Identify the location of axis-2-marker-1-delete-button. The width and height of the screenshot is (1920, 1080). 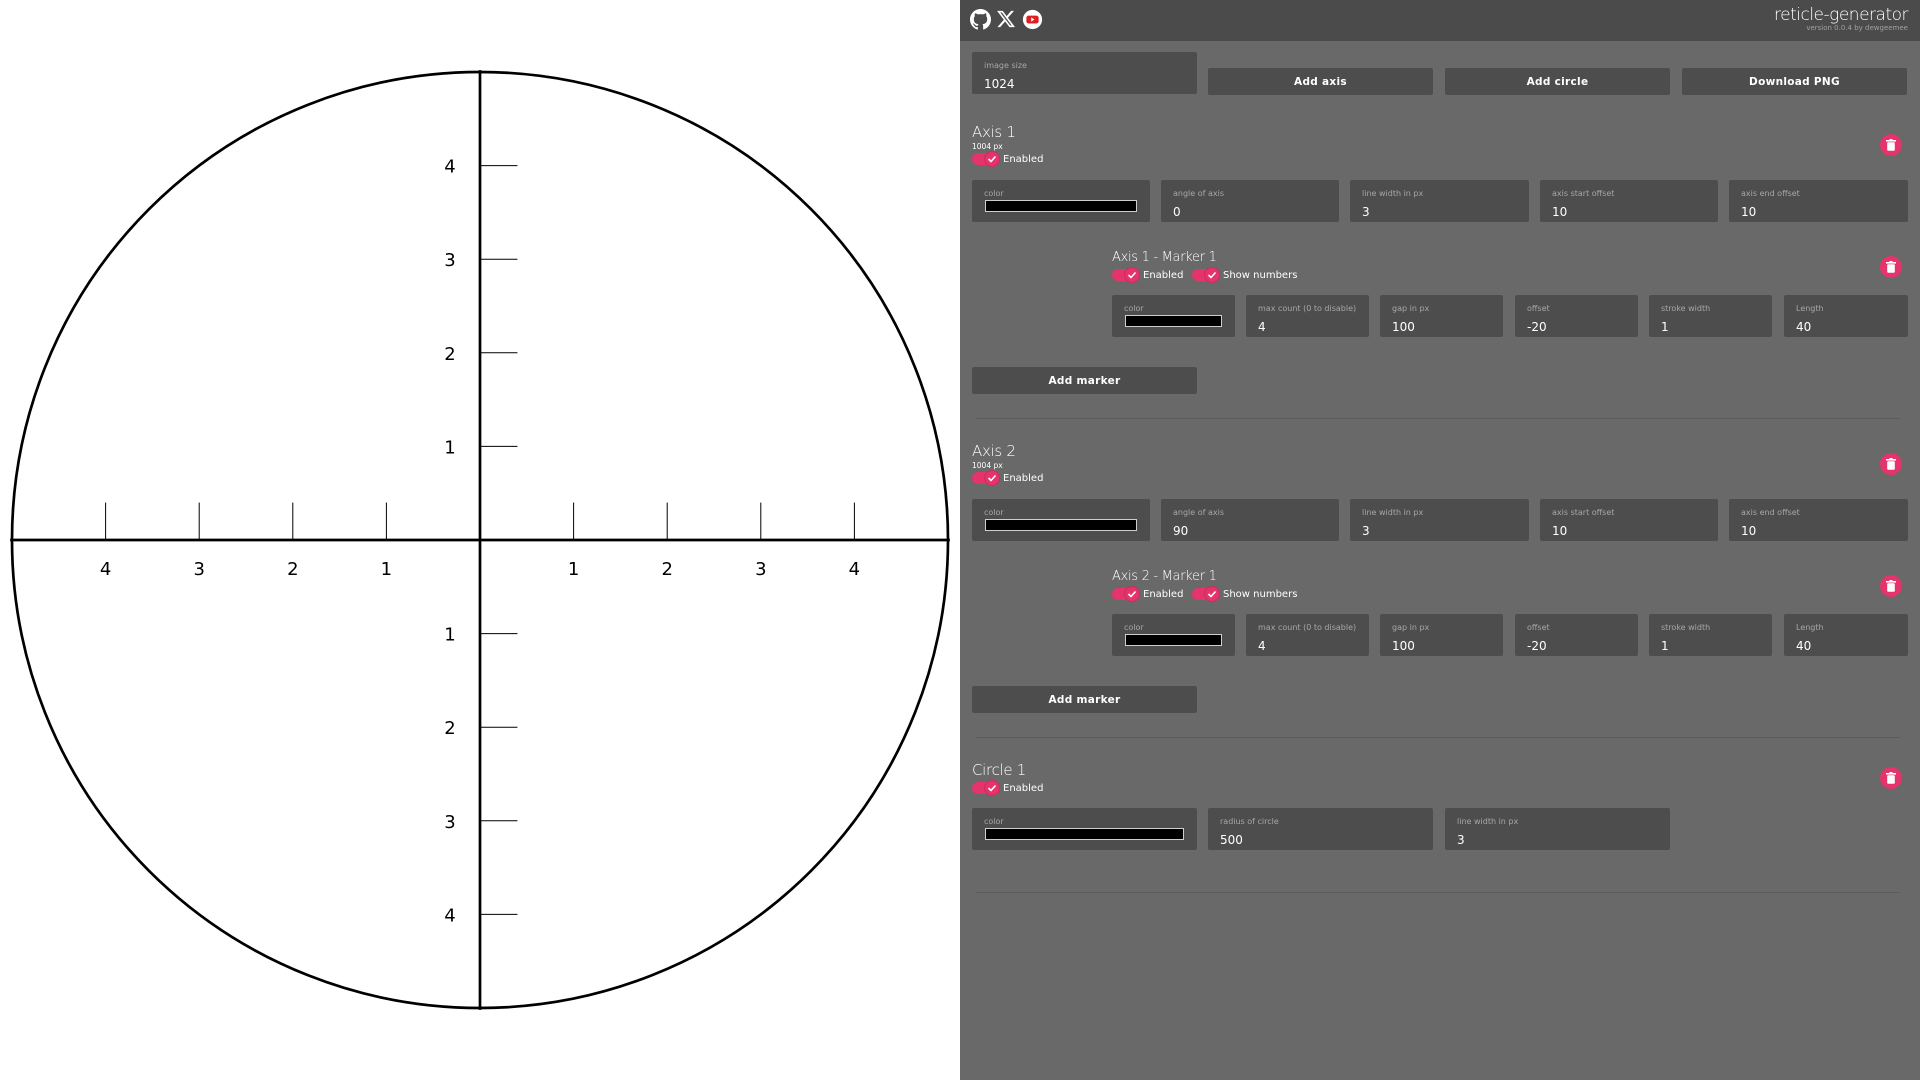
(1891, 586).